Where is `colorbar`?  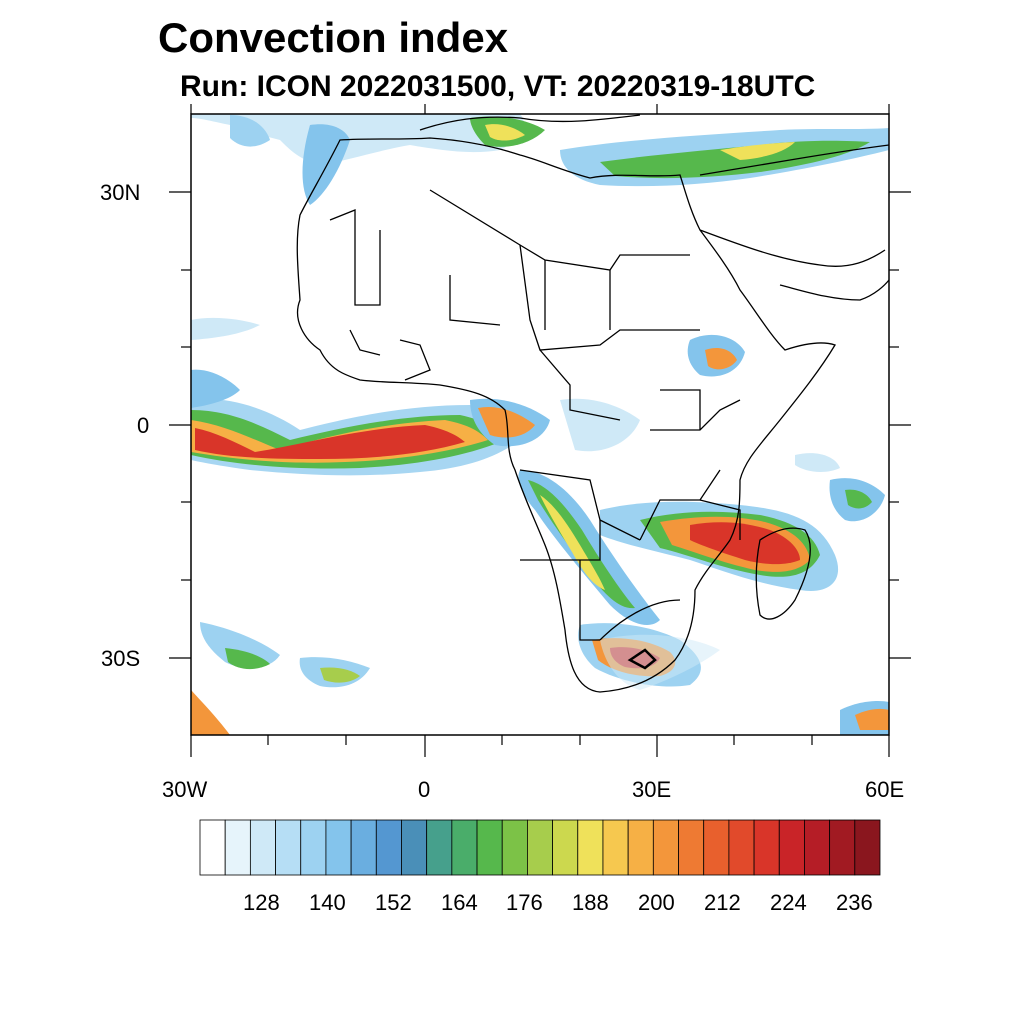
colorbar is located at coordinates (540, 847).